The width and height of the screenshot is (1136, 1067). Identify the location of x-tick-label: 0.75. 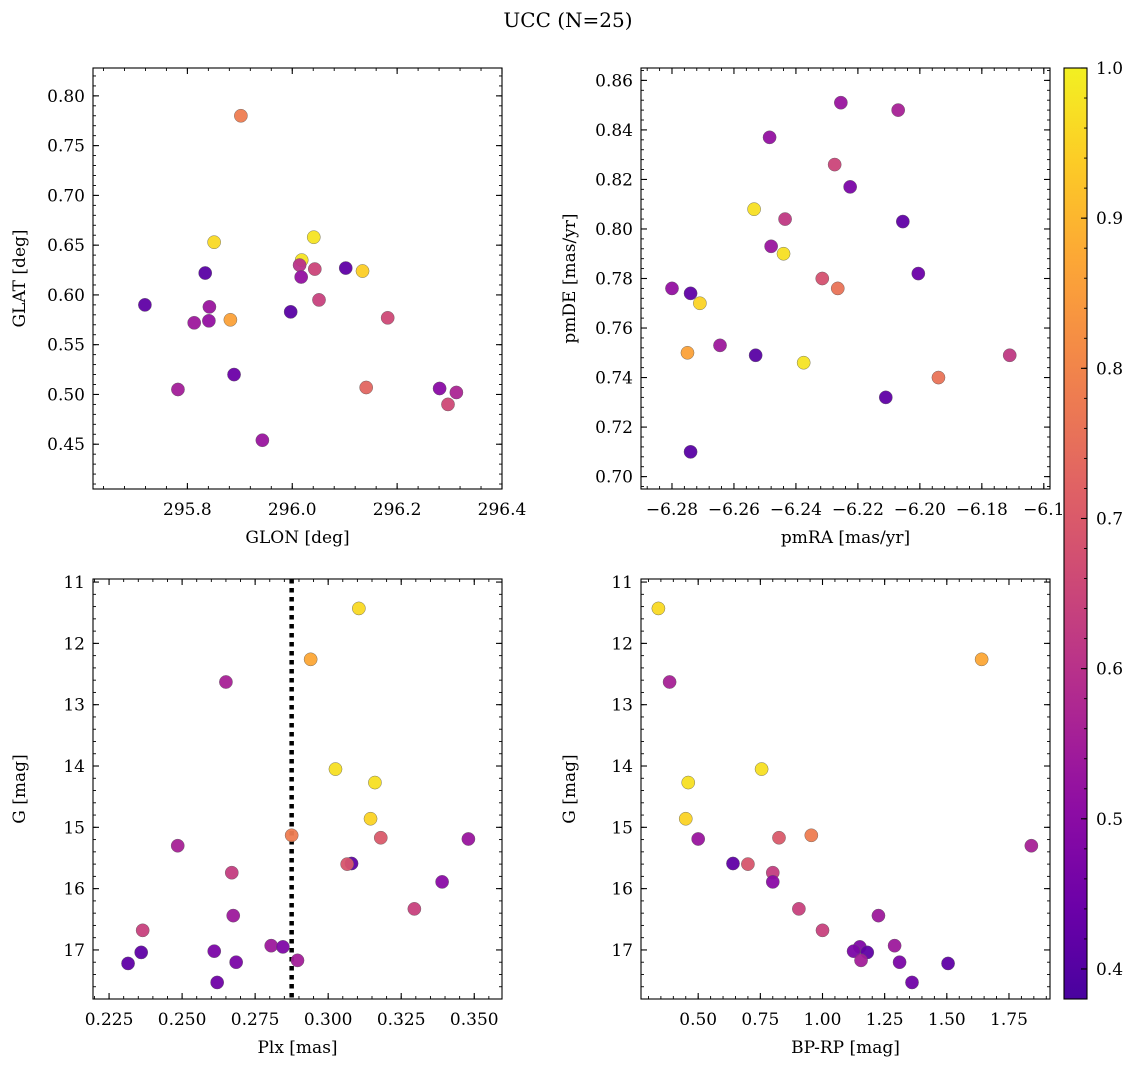
(760, 1020).